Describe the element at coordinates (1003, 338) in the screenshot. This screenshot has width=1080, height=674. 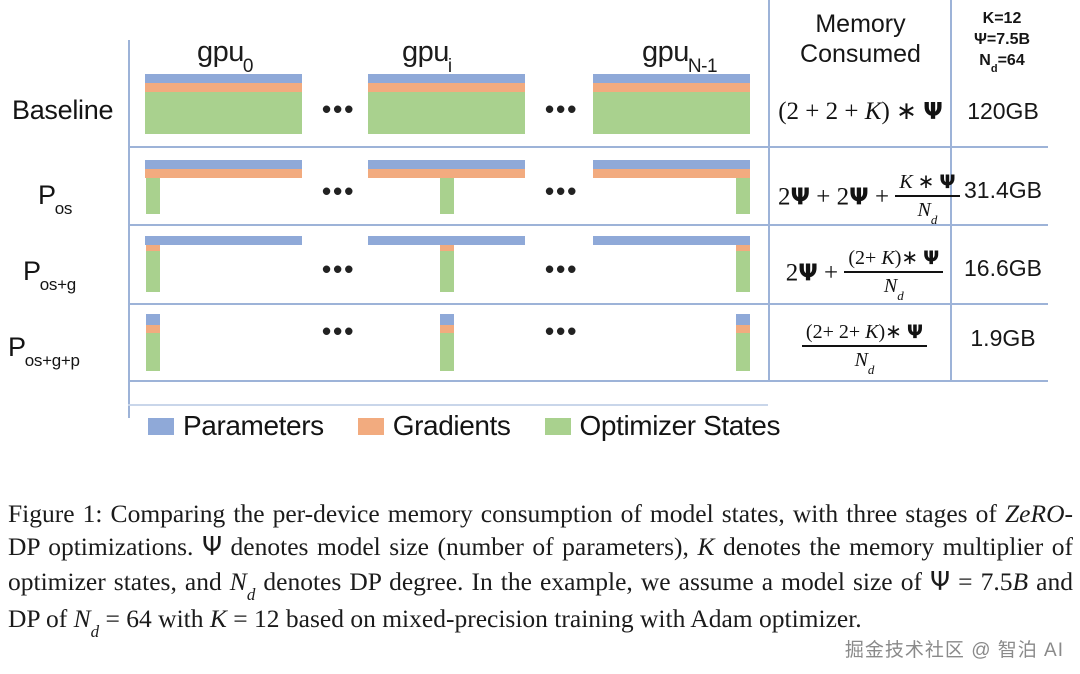
I see `memory-value-posgp: 1.9GB` at that location.